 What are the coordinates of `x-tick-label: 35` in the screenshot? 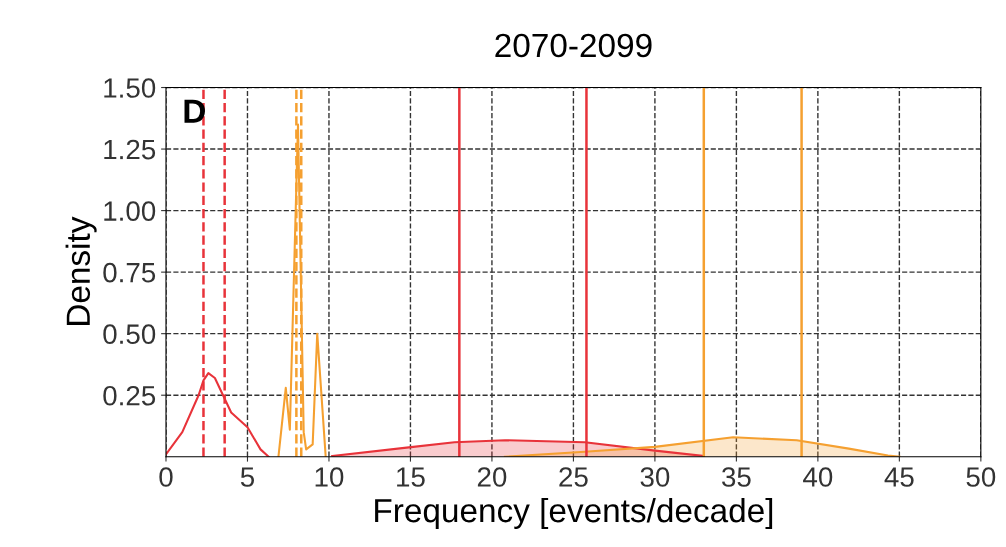 It's located at (736, 477).